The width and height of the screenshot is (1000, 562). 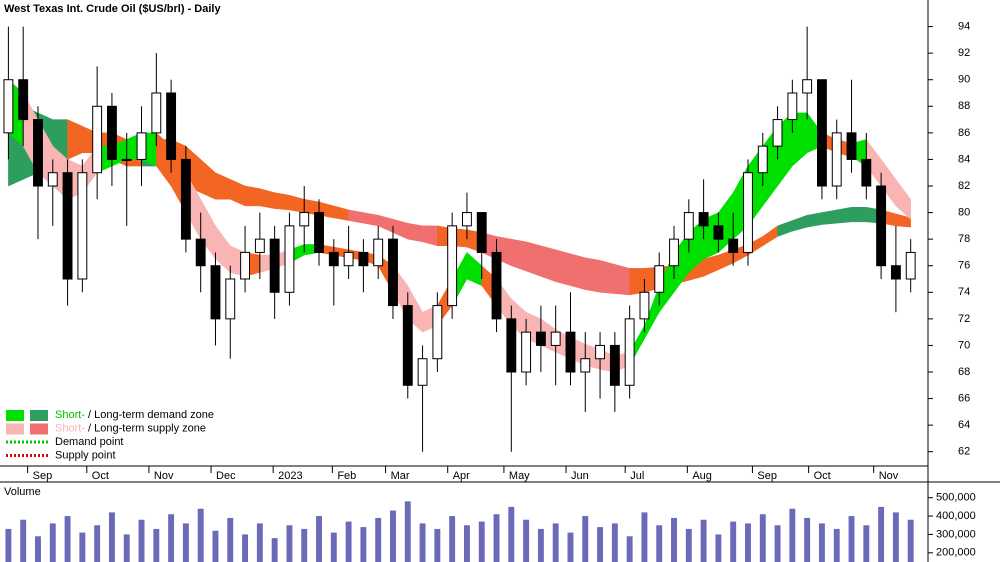 I want to click on x-tick-label: Dec, so click(x=226, y=476).